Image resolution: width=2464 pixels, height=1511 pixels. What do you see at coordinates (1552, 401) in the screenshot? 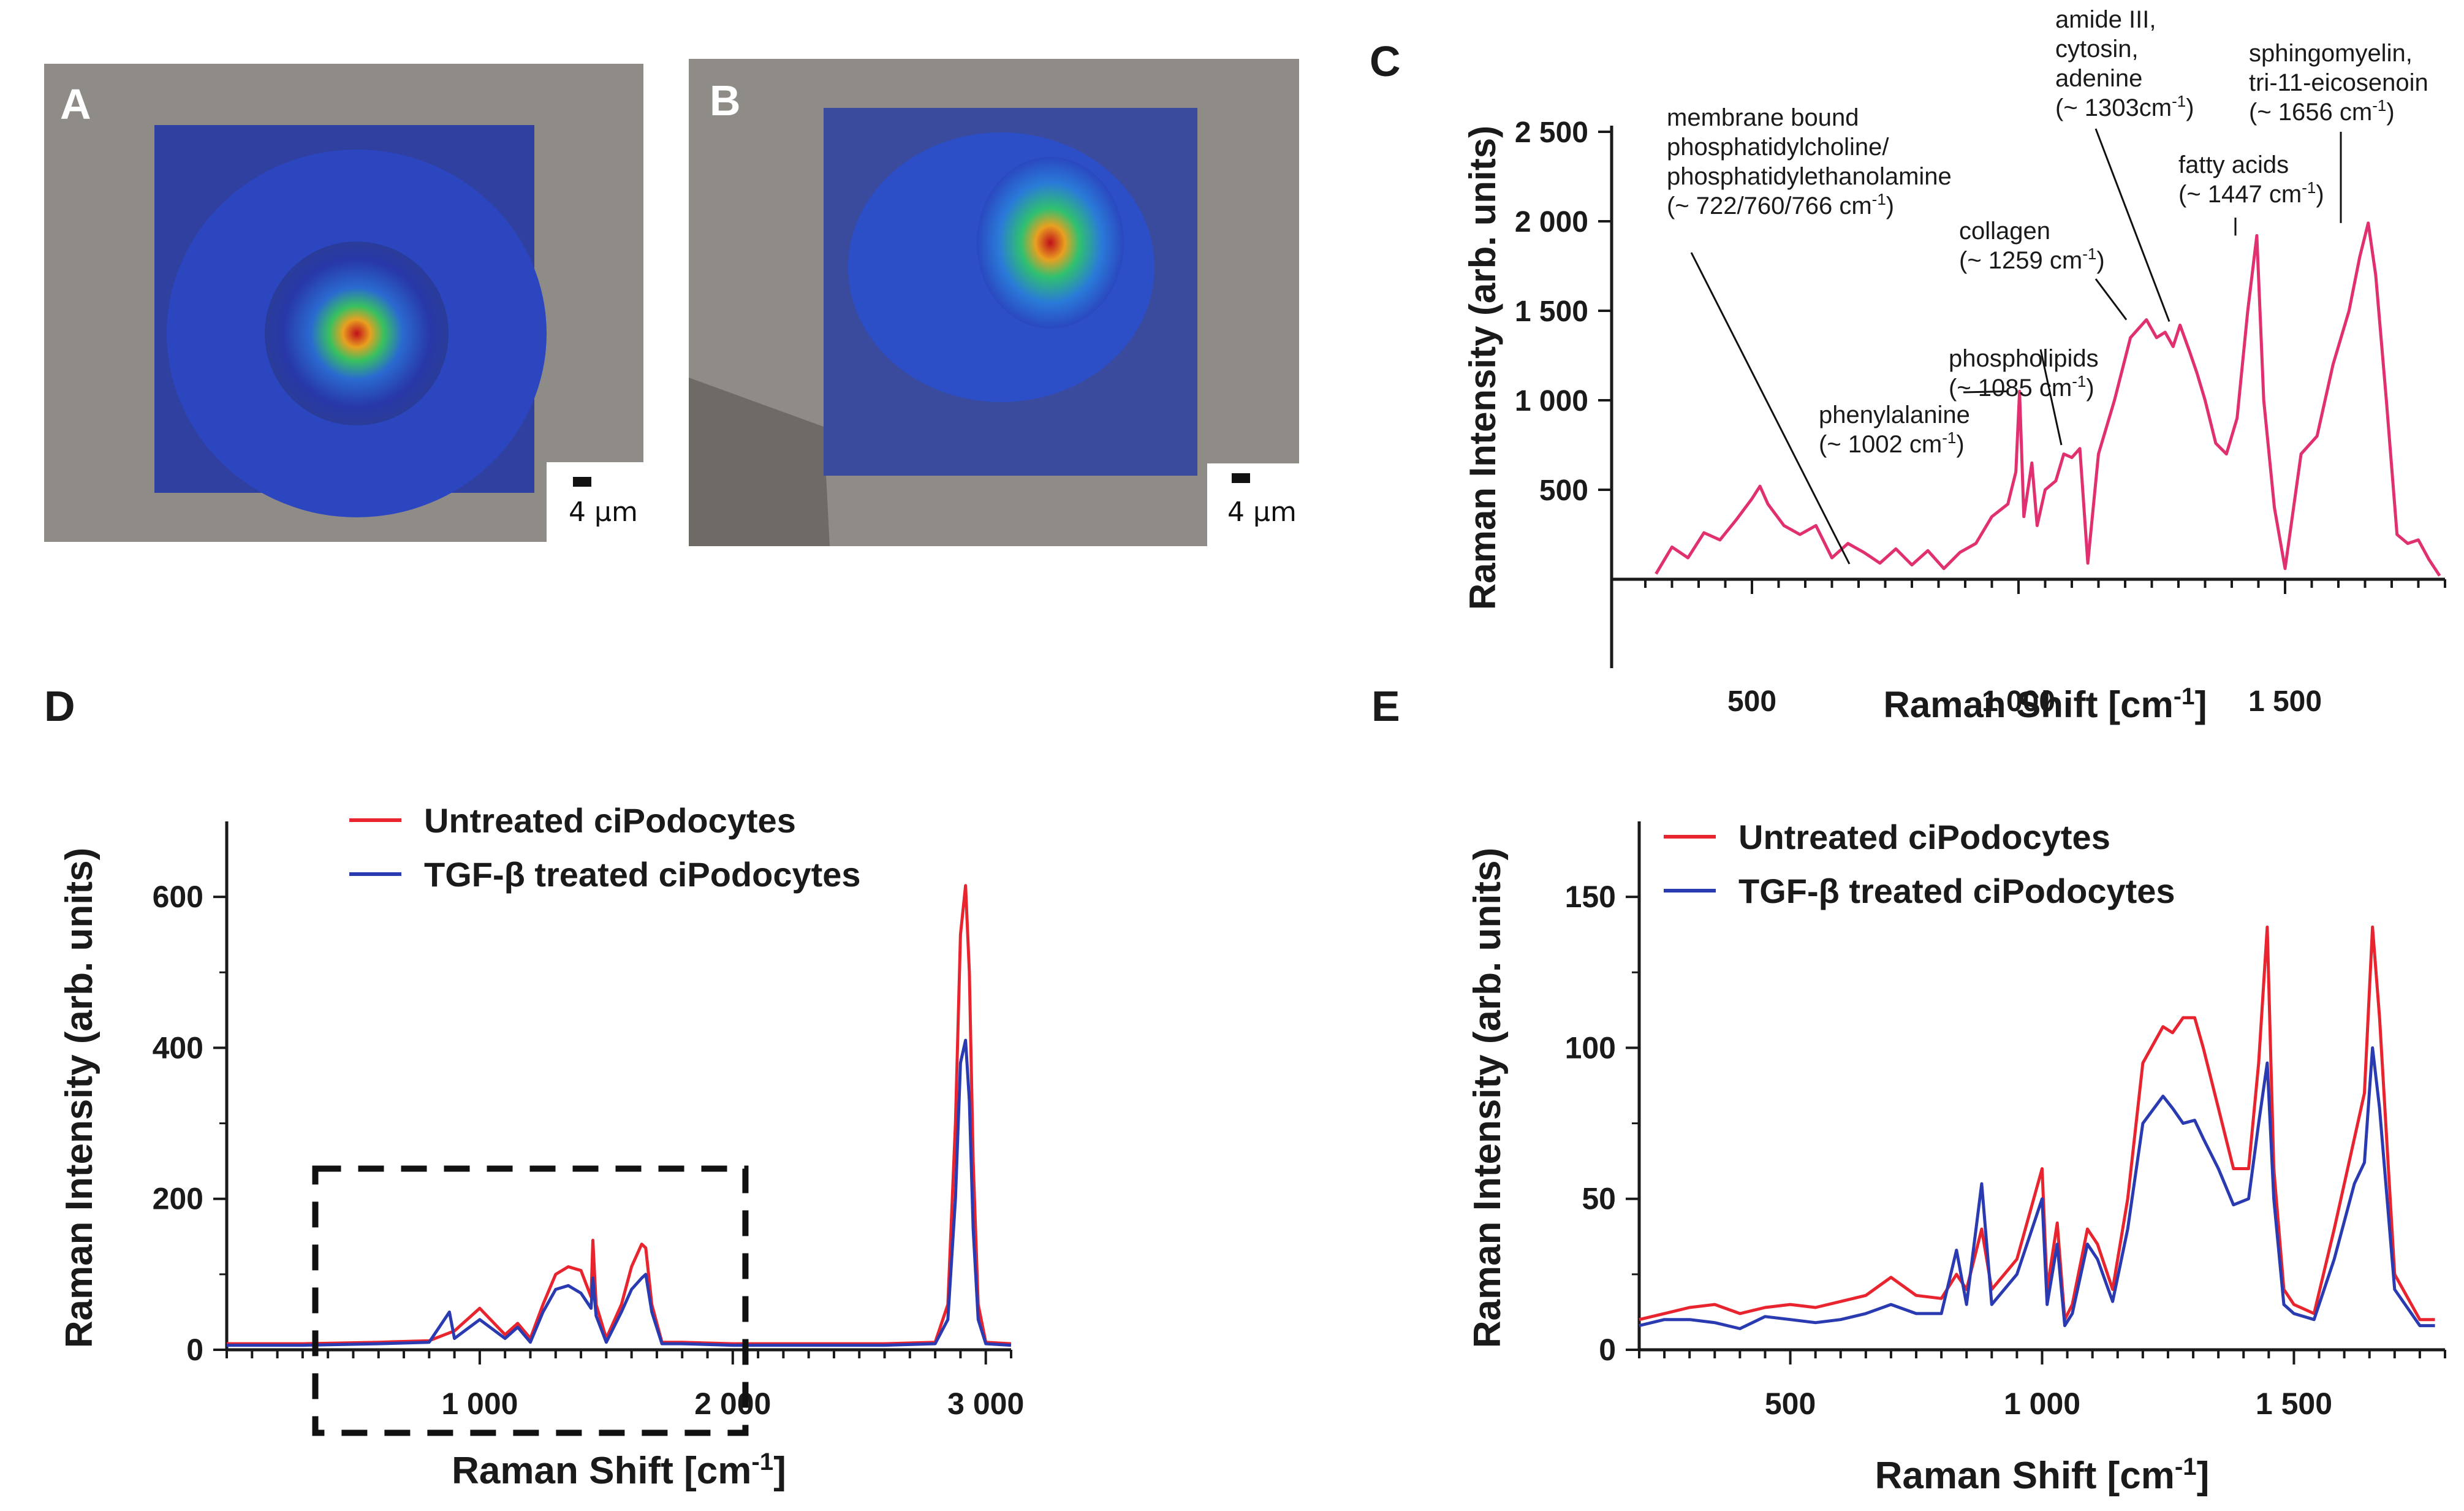
I see `y-tick-label: 1 000` at bounding box center [1552, 401].